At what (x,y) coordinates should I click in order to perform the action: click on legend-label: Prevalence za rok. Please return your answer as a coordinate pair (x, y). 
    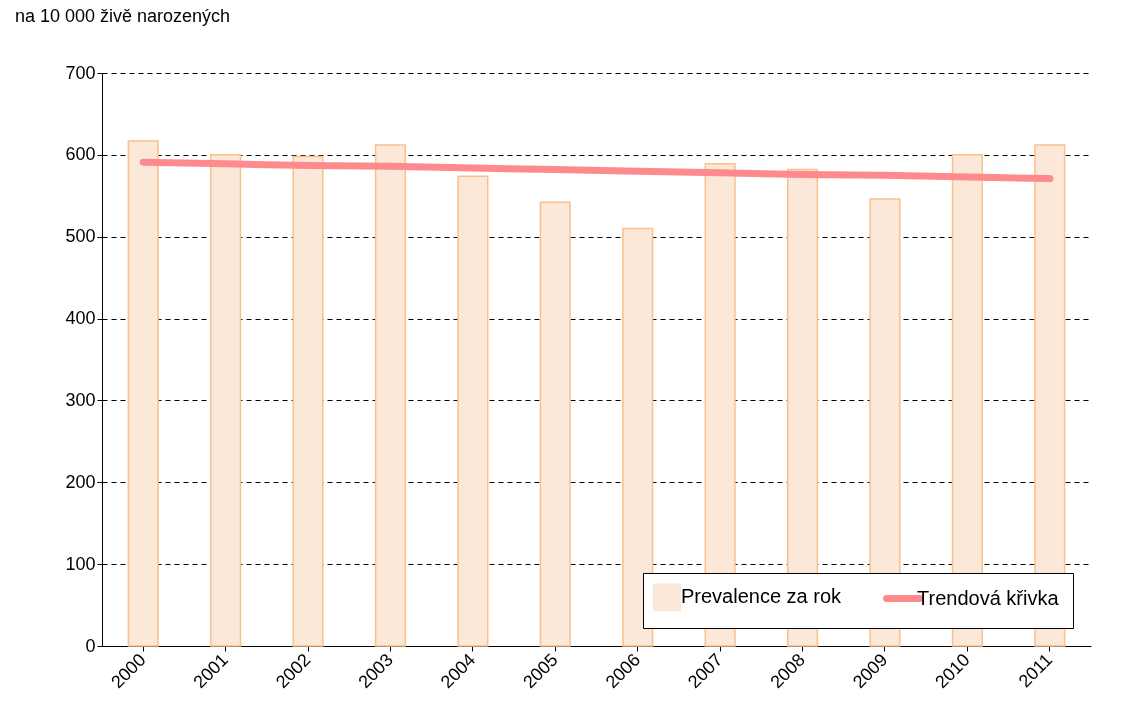
    Looking at the image, I should click on (762, 596).